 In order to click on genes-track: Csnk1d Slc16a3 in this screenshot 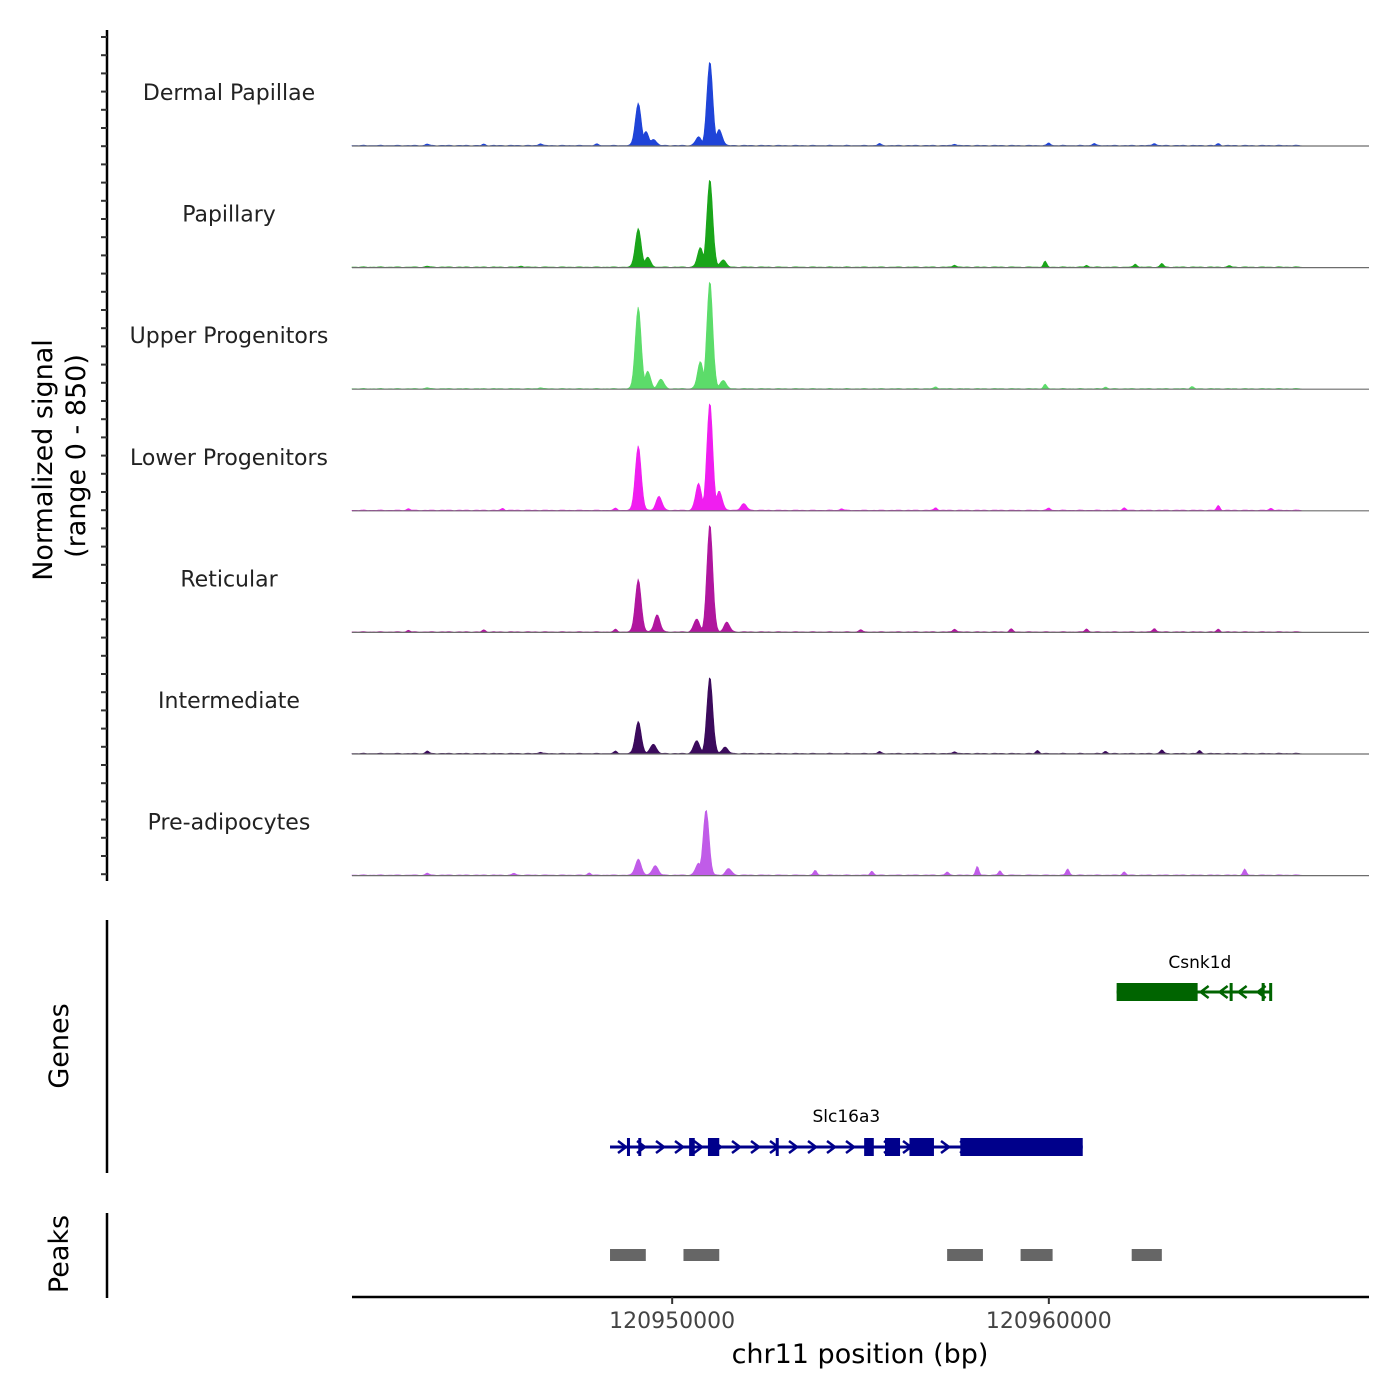, I will do `click(941, 1054)`.